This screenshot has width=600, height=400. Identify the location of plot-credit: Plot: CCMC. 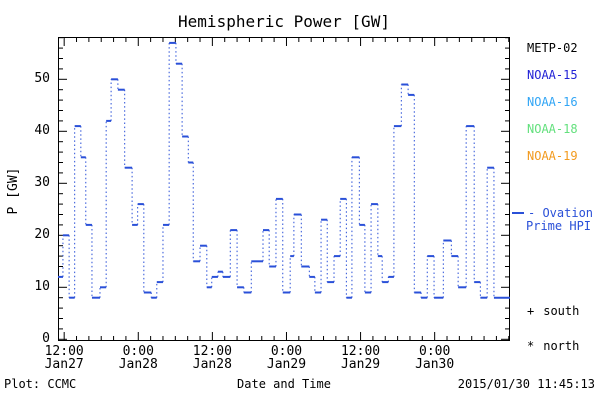
(40, 384).